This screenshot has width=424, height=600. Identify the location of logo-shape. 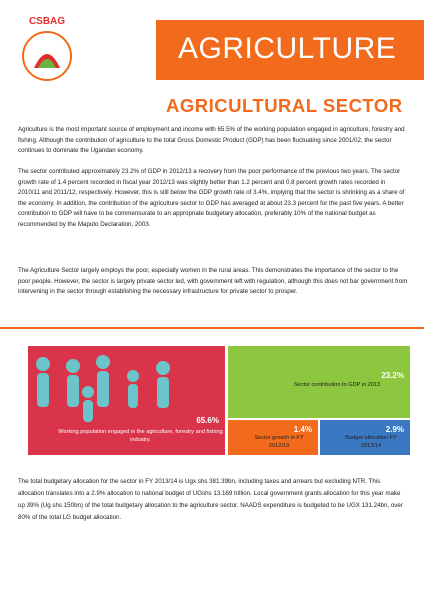
(47, 63).